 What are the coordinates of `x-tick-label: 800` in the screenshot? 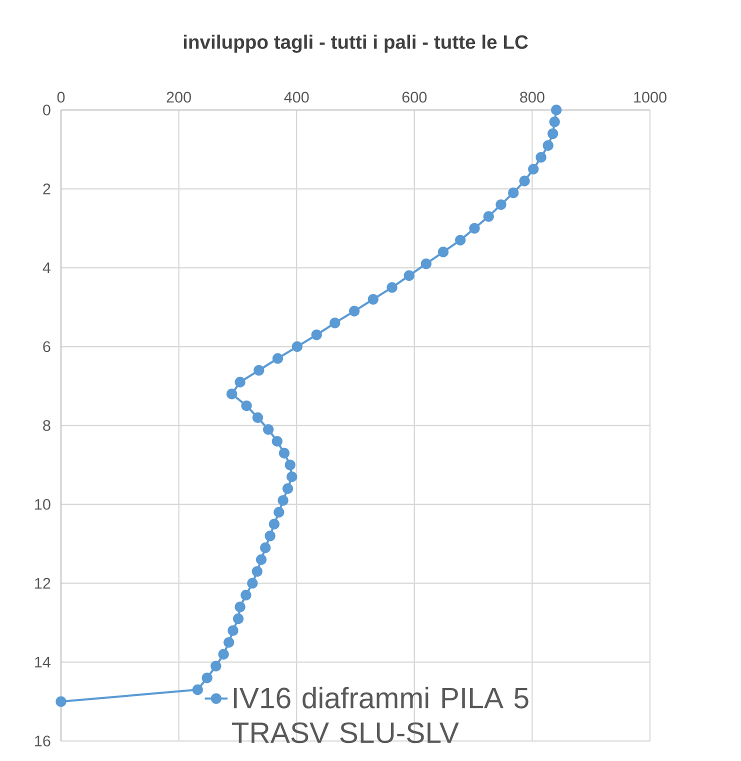 It's located at (532, 97).